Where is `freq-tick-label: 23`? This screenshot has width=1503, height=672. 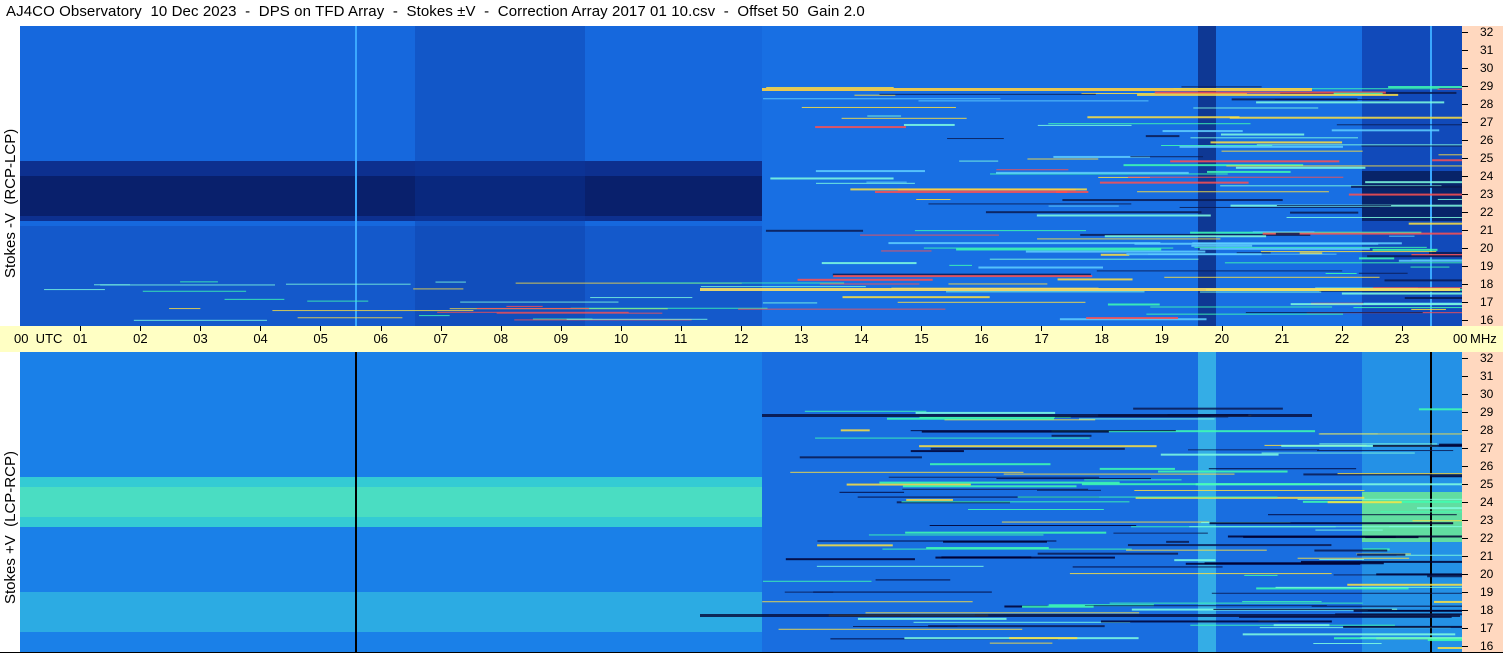
freq-tick-label: 23 is located at coordinates (1487, 520).